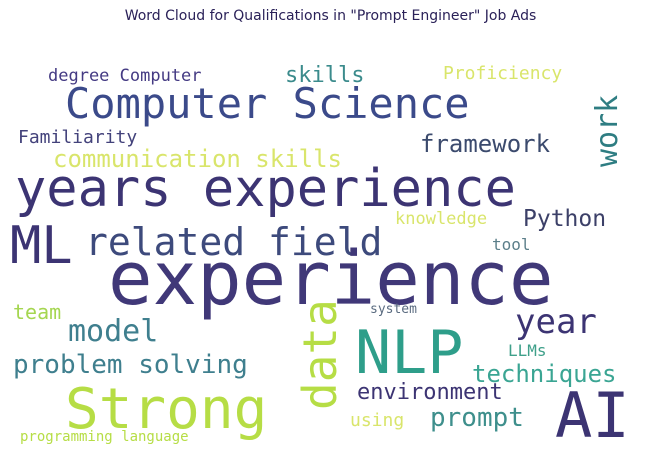 This screenshot has width=661, height=460. Describe the element at coordinates (331, 279) in the screenshot. I see `word-experience: experience` at that location.